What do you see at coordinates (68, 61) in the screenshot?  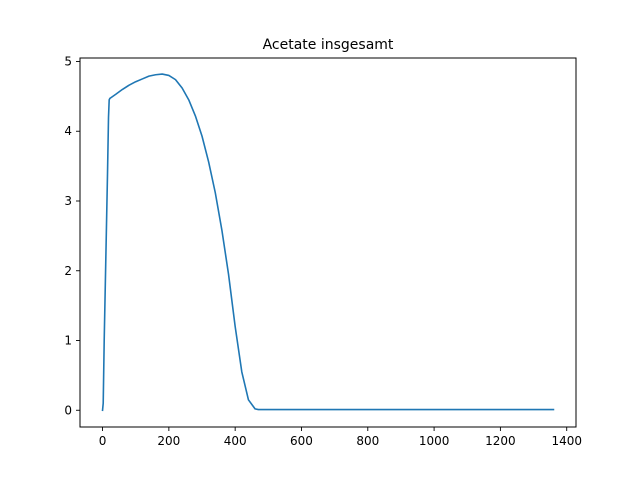 I see `y-tick-label: 5` at bounding box center [68, 61].